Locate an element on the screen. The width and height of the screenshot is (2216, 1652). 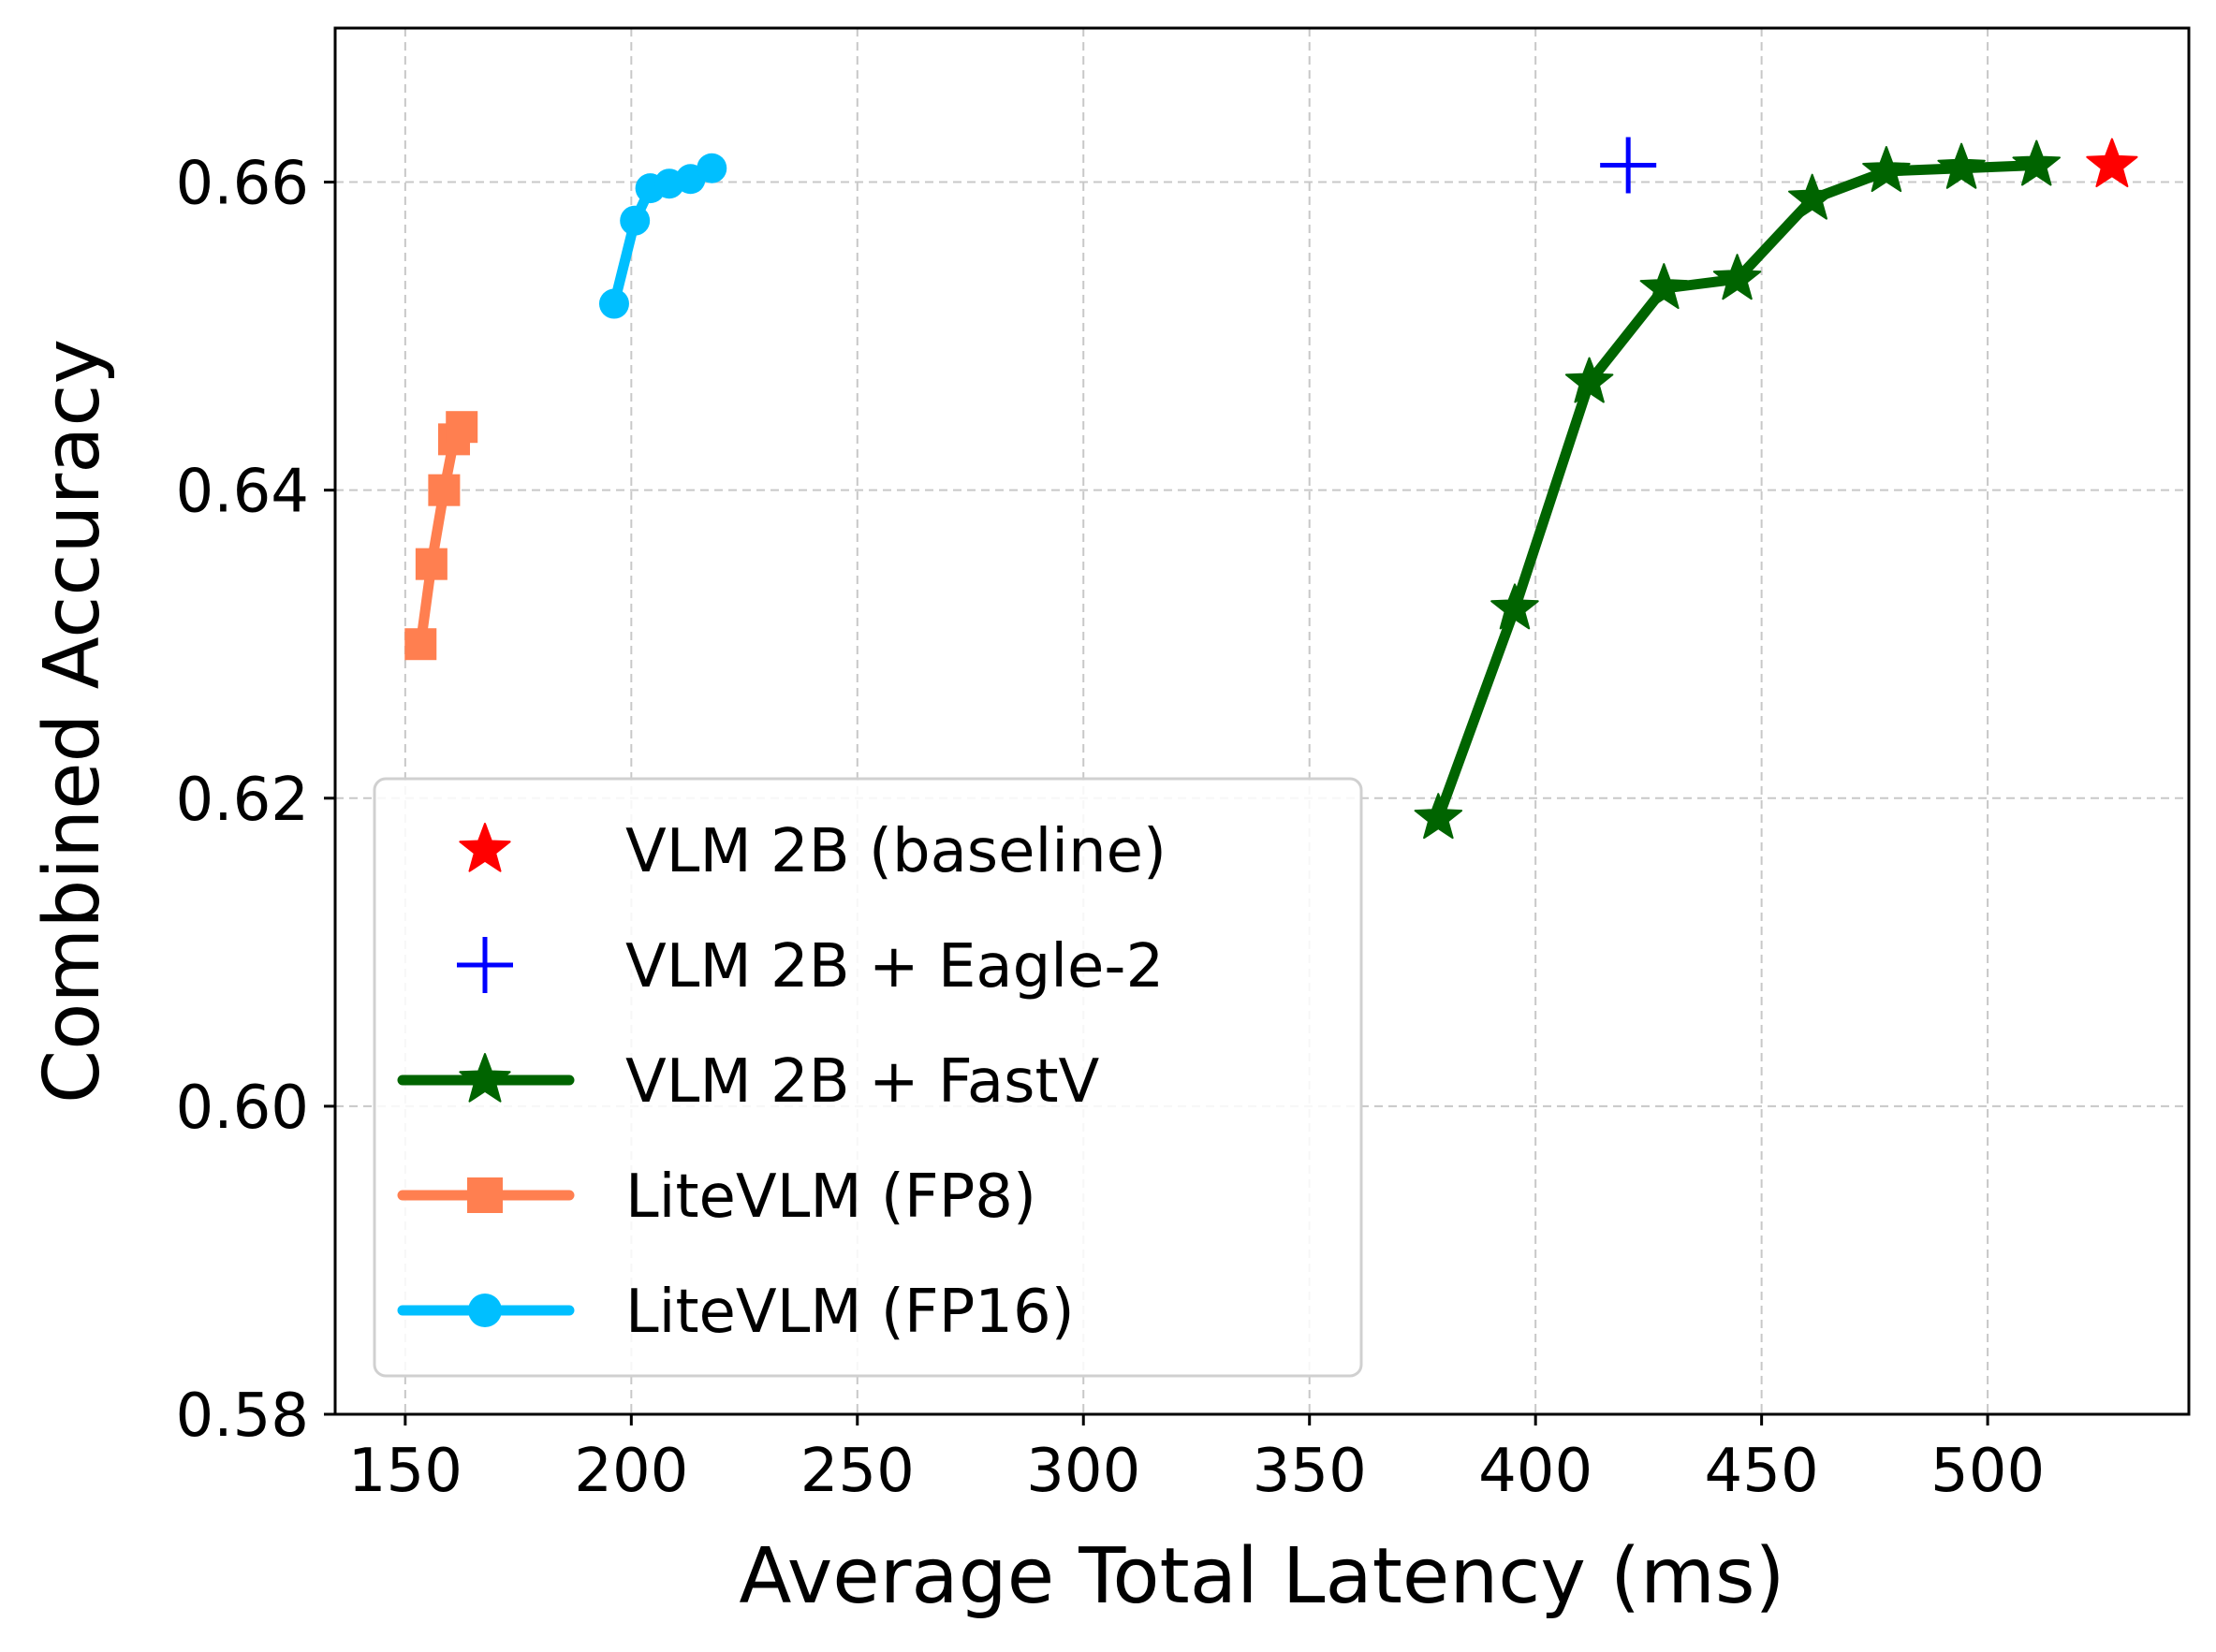
y-tick-label: 0.60 is located at coordinates (243, 1109).